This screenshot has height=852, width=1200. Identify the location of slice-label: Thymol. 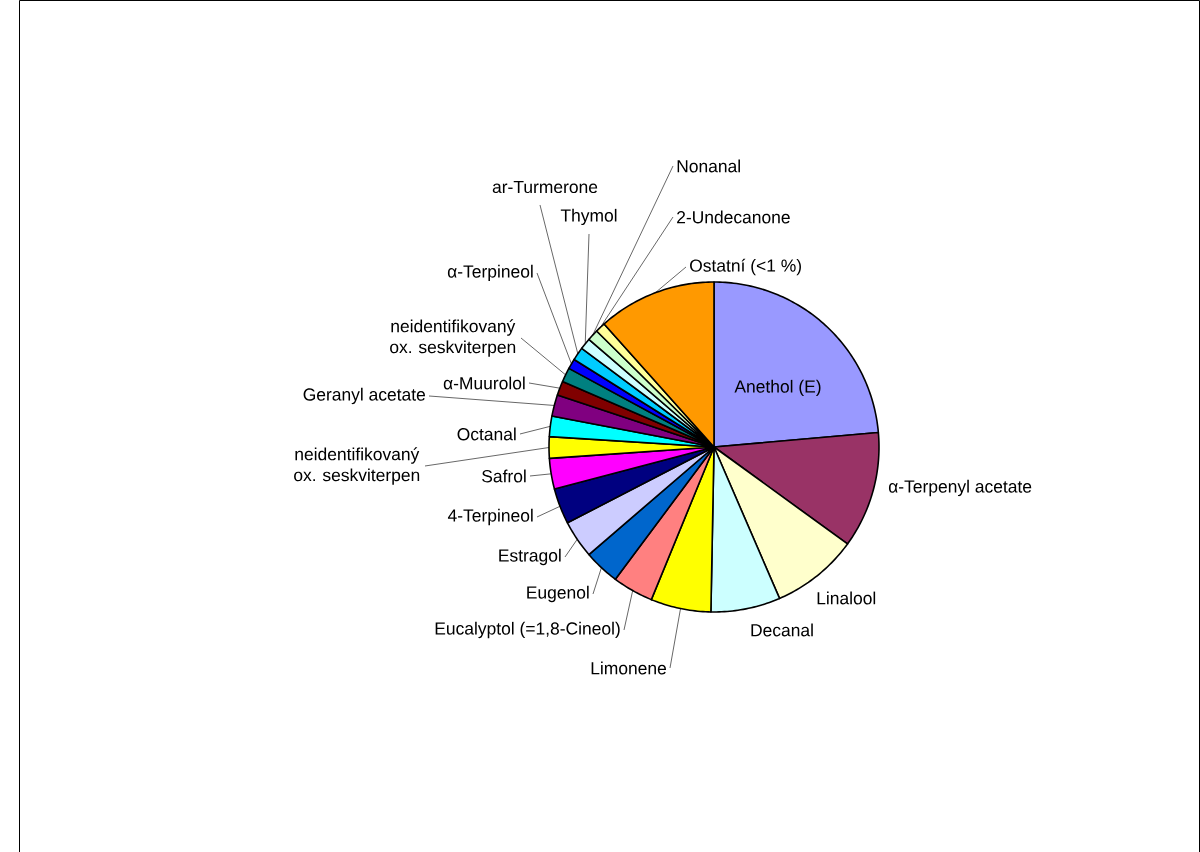
(588, 217).